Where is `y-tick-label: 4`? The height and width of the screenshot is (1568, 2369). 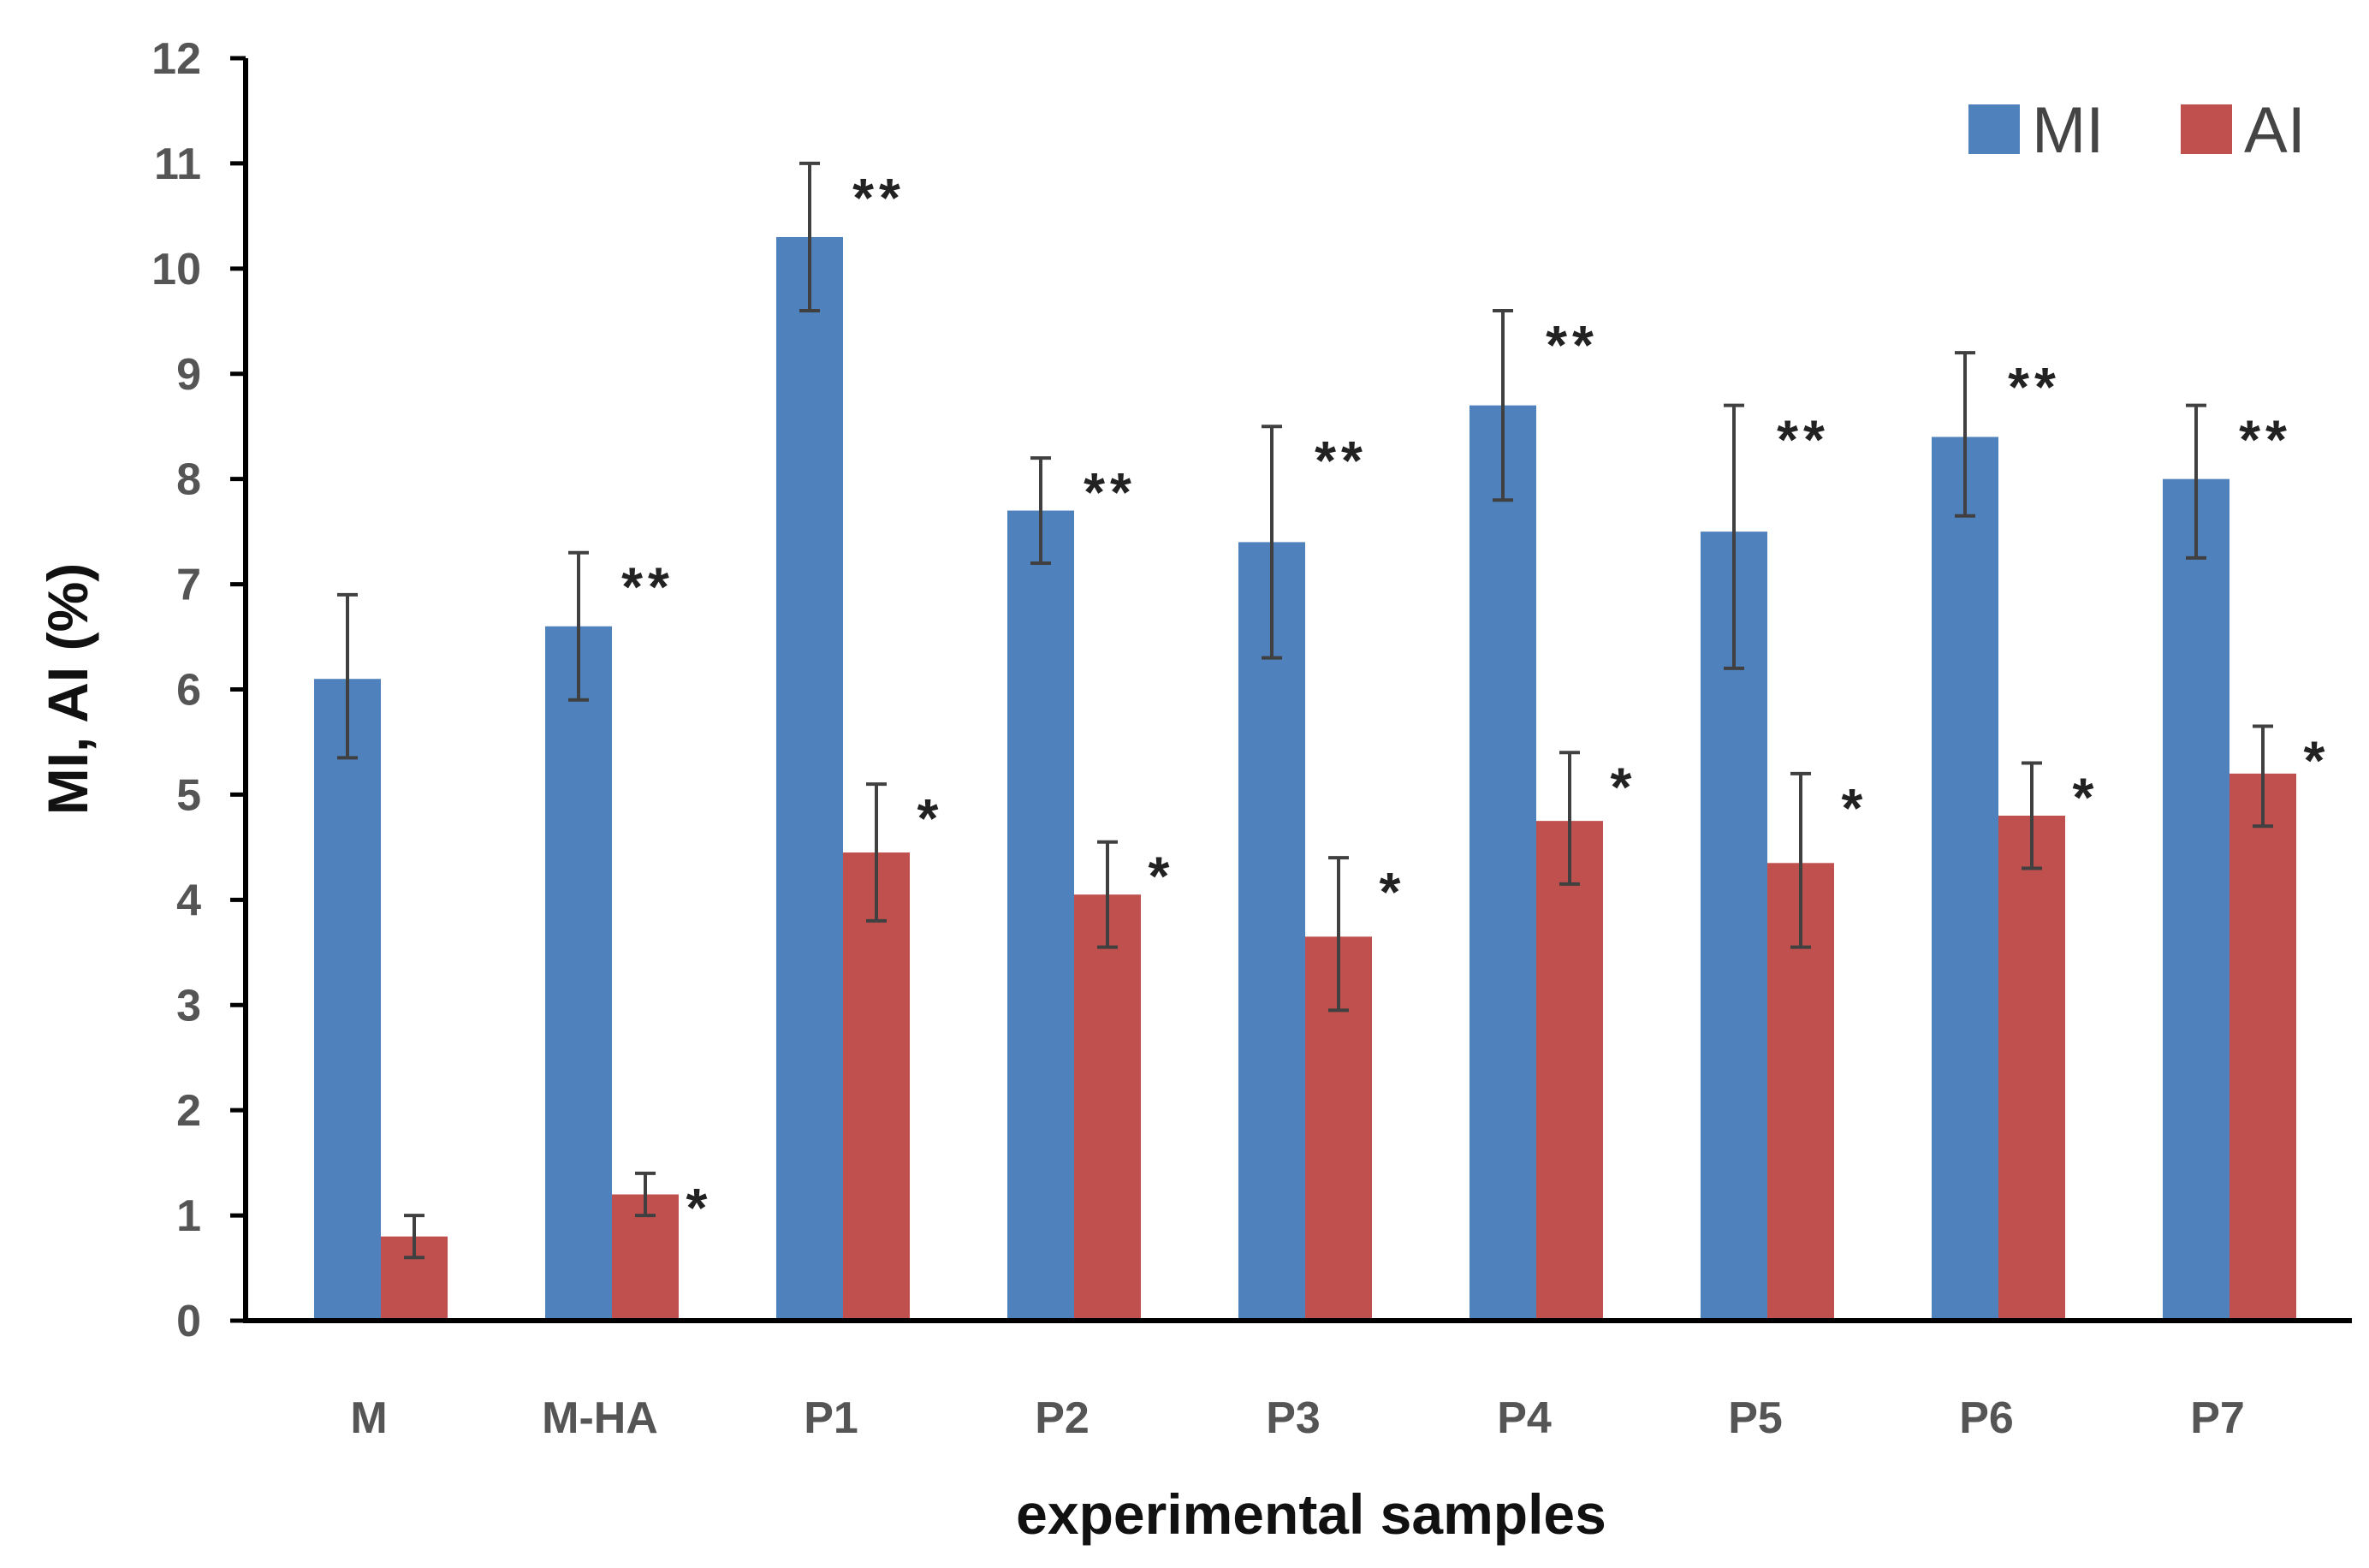
y-tick-label: 4 is located at coordinates (188, 900).